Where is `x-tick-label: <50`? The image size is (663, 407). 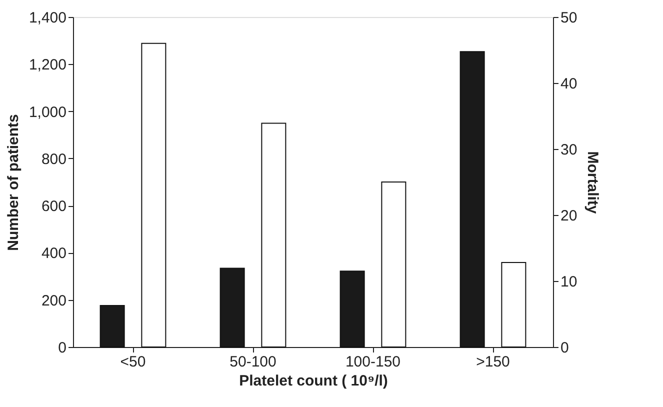 x-tick-label: <50 is located at coordinates (133, 362).